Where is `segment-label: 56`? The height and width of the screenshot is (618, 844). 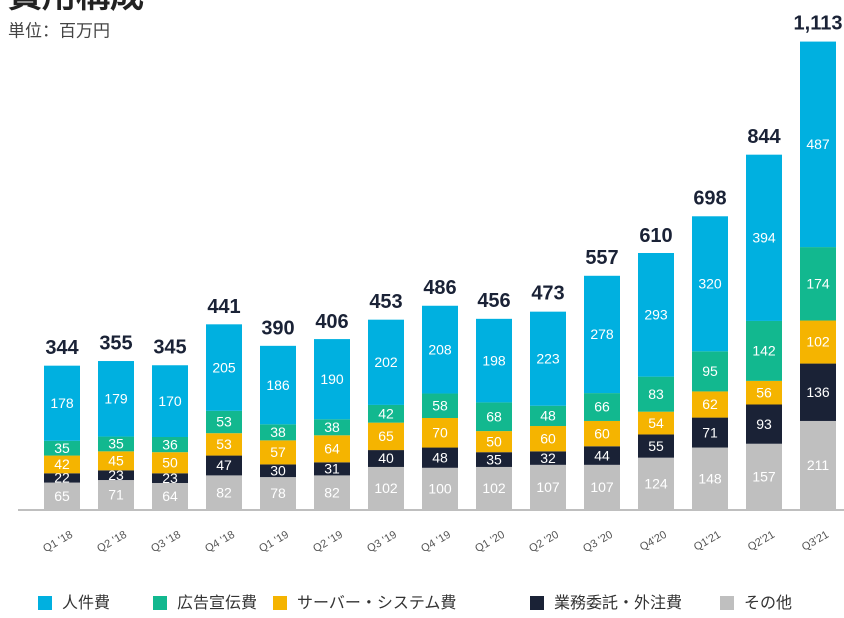
segment-label: 56 is located at coordinates (764, 392).